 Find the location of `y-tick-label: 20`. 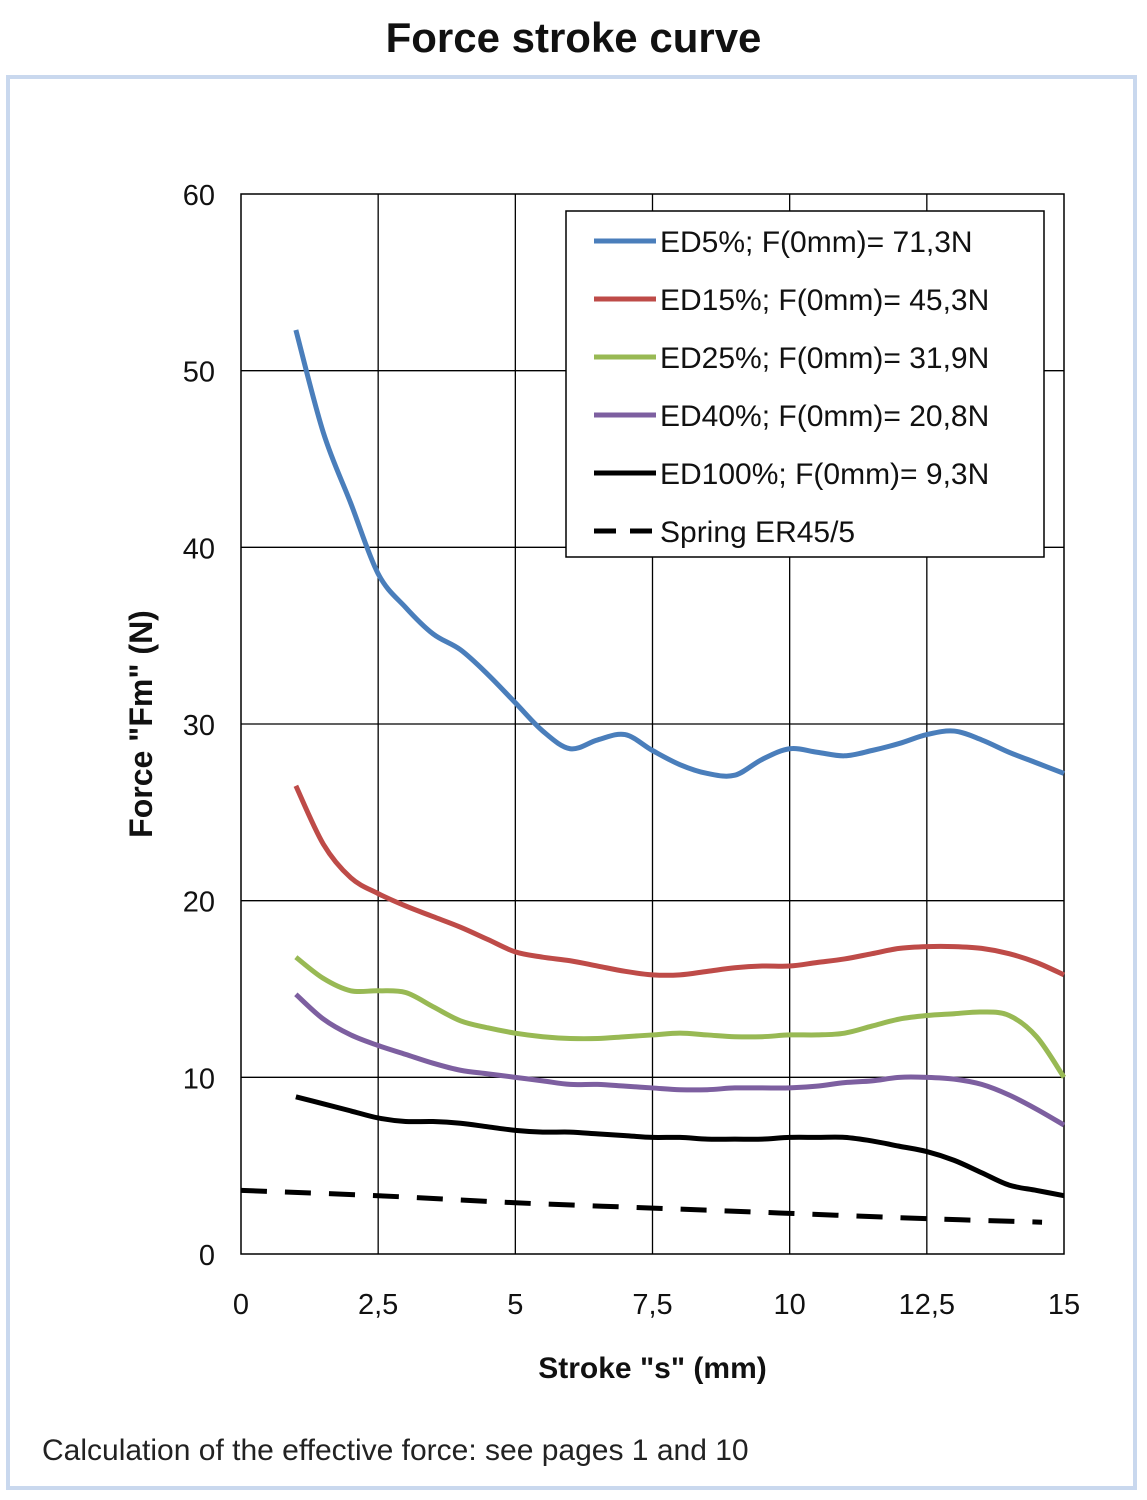

y-tick-label: 20 is located at coordinates (199, 903).